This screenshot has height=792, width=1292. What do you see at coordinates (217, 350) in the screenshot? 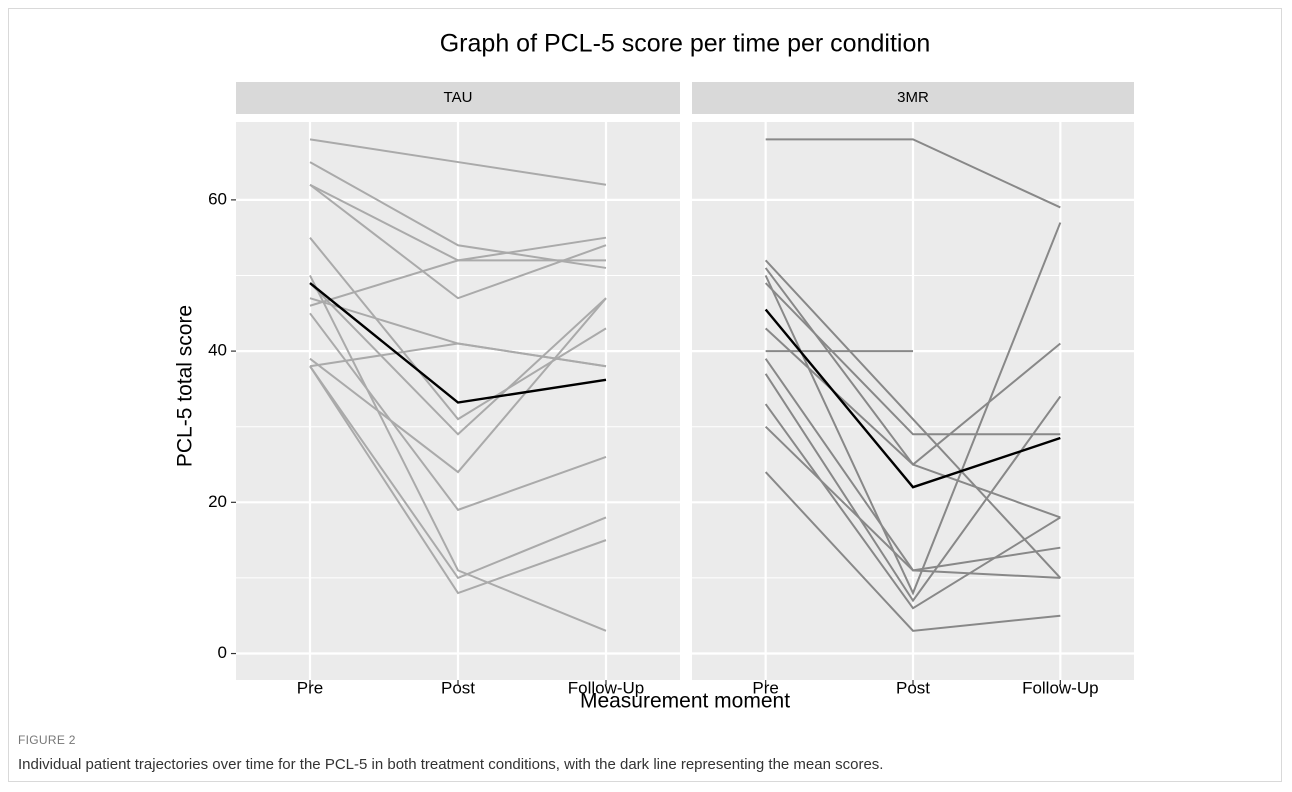
I see `y-tick-label: 40` at bounding box center [217, 350].